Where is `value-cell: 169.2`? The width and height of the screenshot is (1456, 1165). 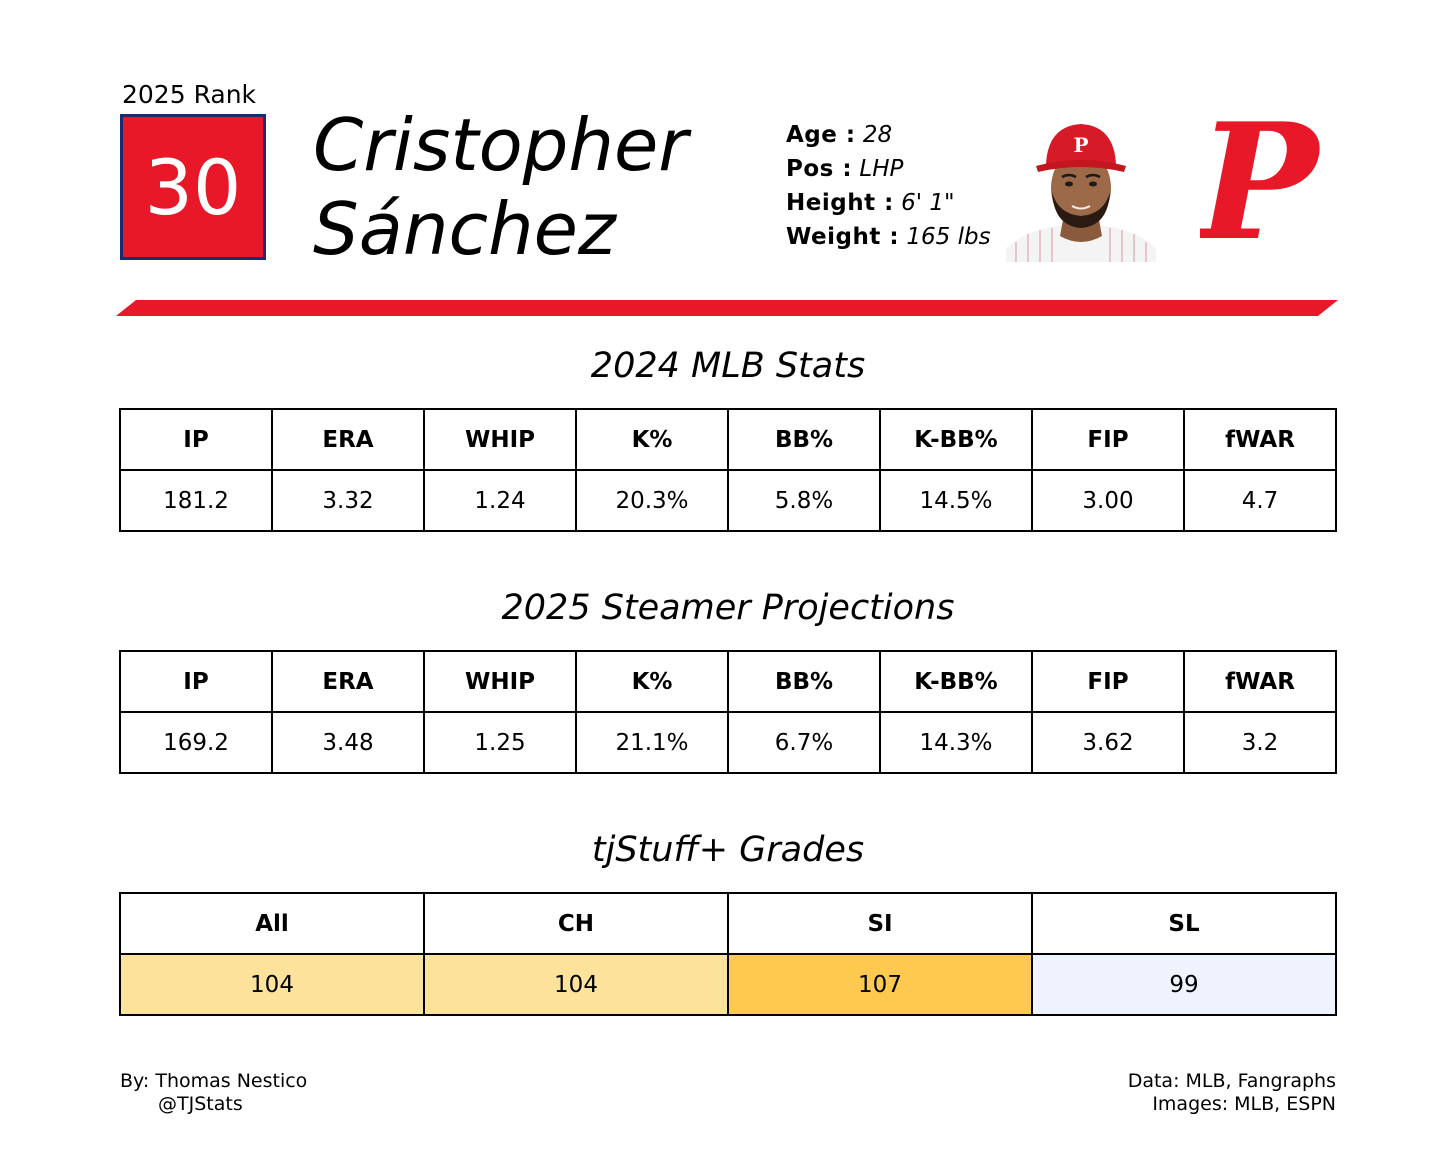 value-cell: 169.2 is located at coordinates (196, 742).